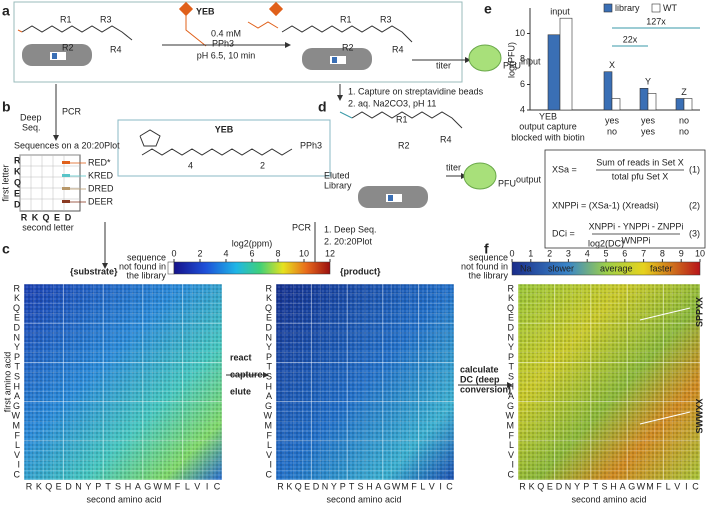 The height and width of the screenshot is (513, 709). Describe the element at coordinates (486, 249) in the screenshot. I see `panel-label: f` at that location.